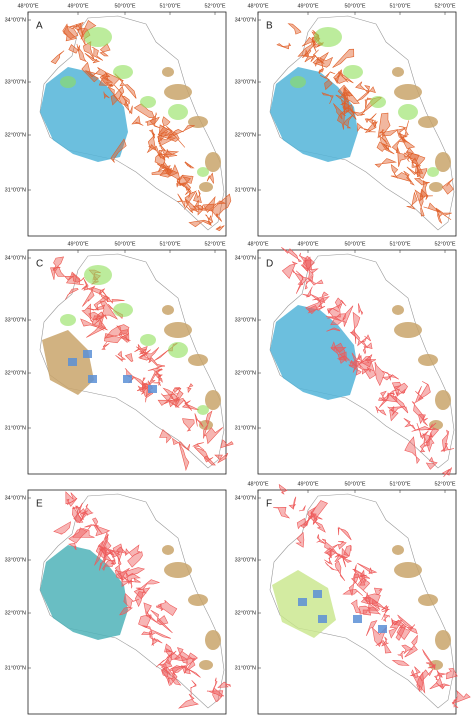 The image size is (474, 722). What do you see at coordinates (245, 320) in the screenshot?
I see `latitude-label: 33°0'0"N` at bounding box center [245, 320].